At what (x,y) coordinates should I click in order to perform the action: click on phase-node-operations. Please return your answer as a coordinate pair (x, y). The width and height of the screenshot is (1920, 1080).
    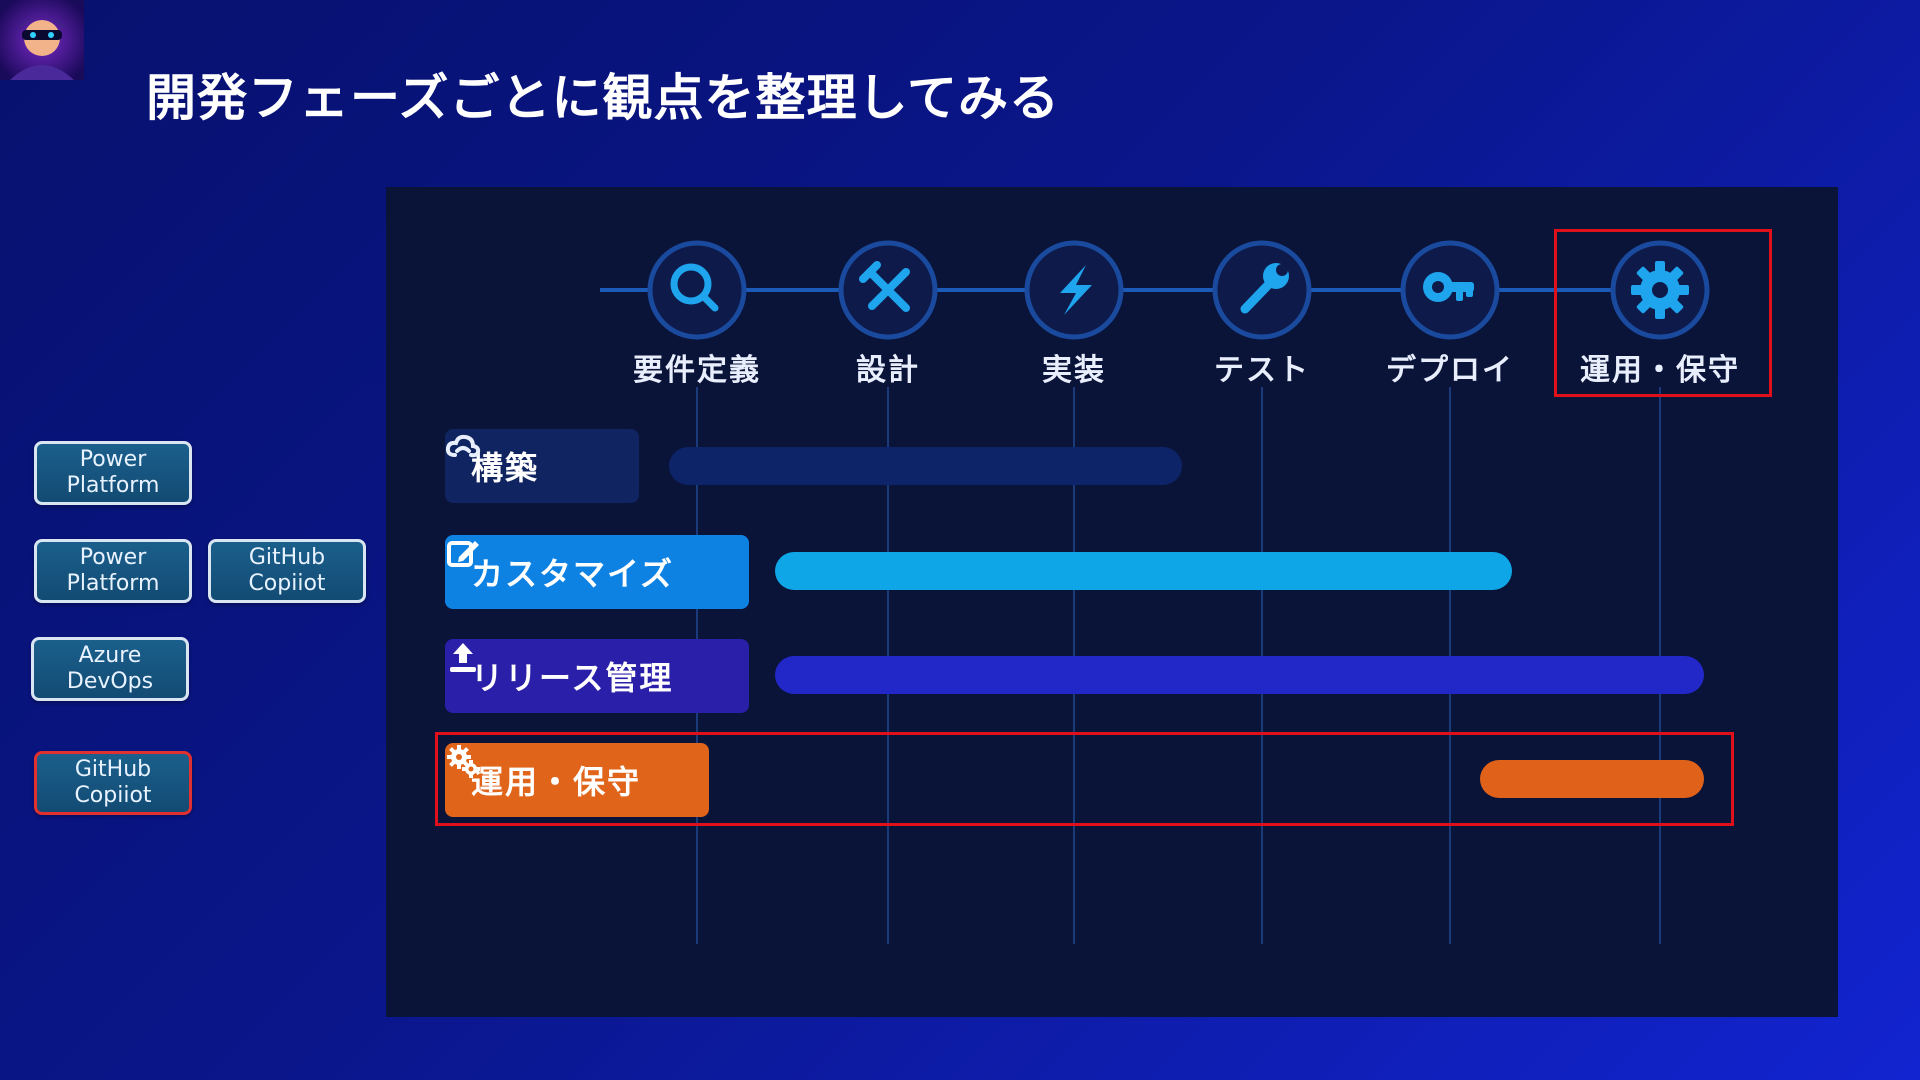
    Looking at the image, I should click on (1660, 290).